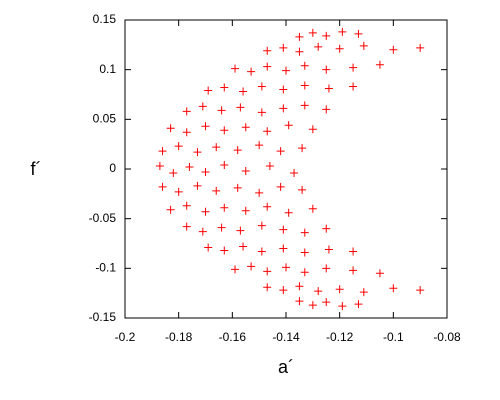 Image resolution: width=500 pixels, height=400 pixels. Describe the element at coordinates (36, 169) in the screenshot. I see `y-axis-title: f´` at that location.